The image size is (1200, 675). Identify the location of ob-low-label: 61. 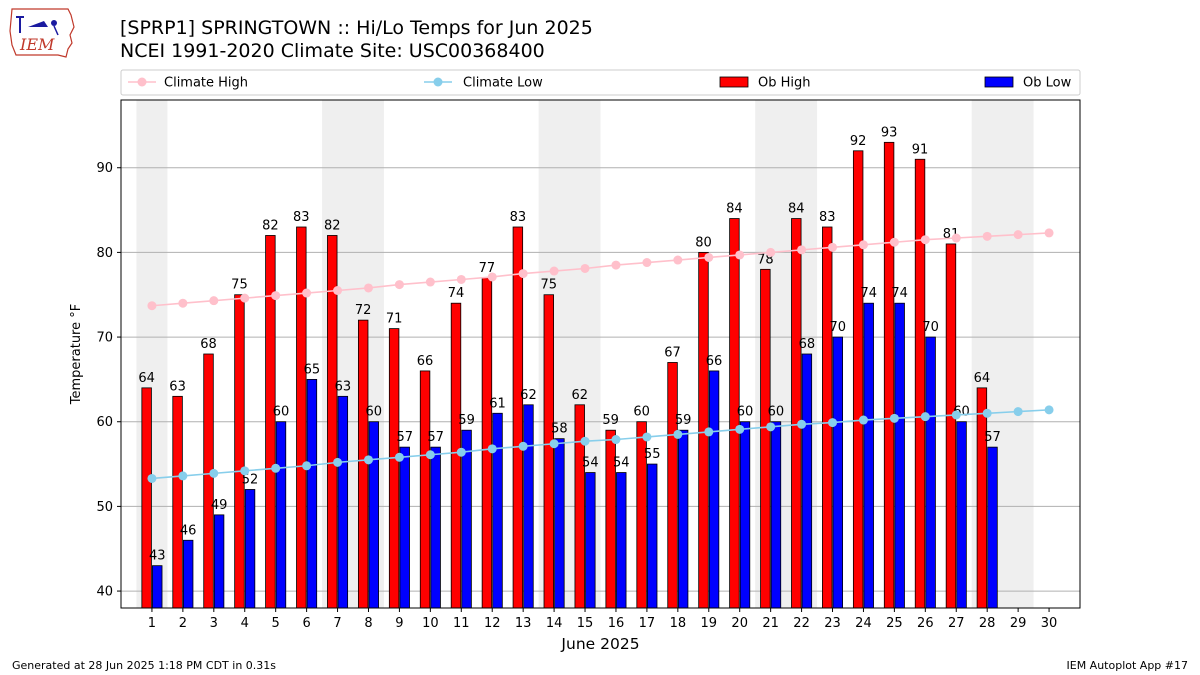
(497, 403).